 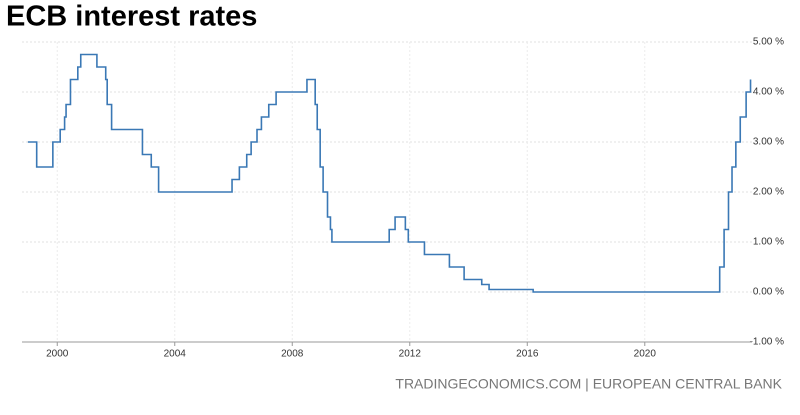 I want to click on y-tick-label: 2.00 %, so click(x=768, y=192).